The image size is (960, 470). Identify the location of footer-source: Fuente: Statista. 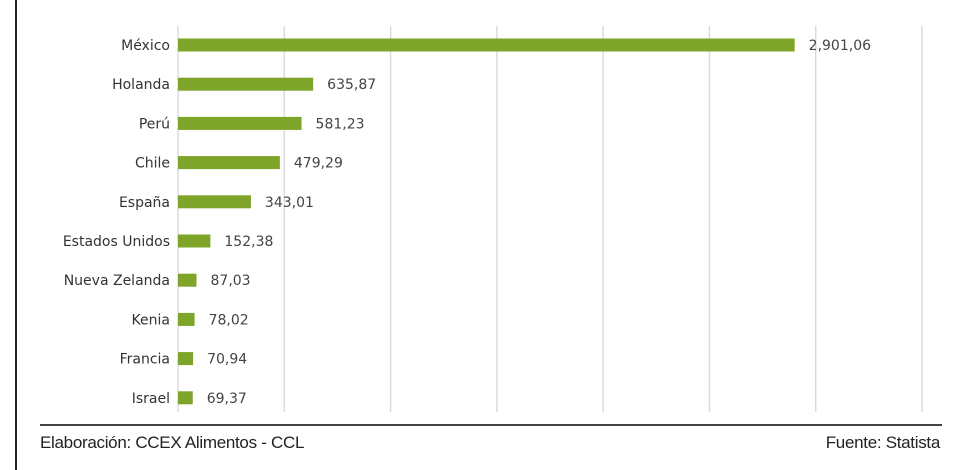
(883, 442).